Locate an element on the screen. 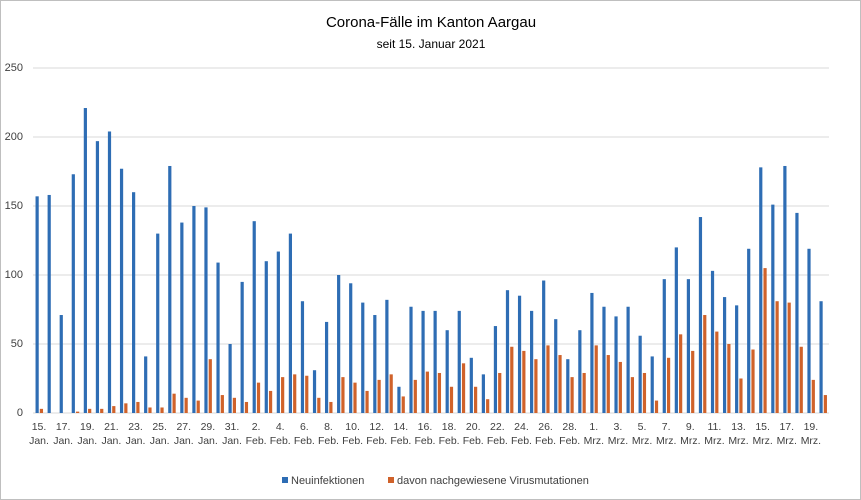 Image resolution: width=861 pixels, height=500 pixels. x-tick-label: 12. Feb. is located at coordinates (377, 434).